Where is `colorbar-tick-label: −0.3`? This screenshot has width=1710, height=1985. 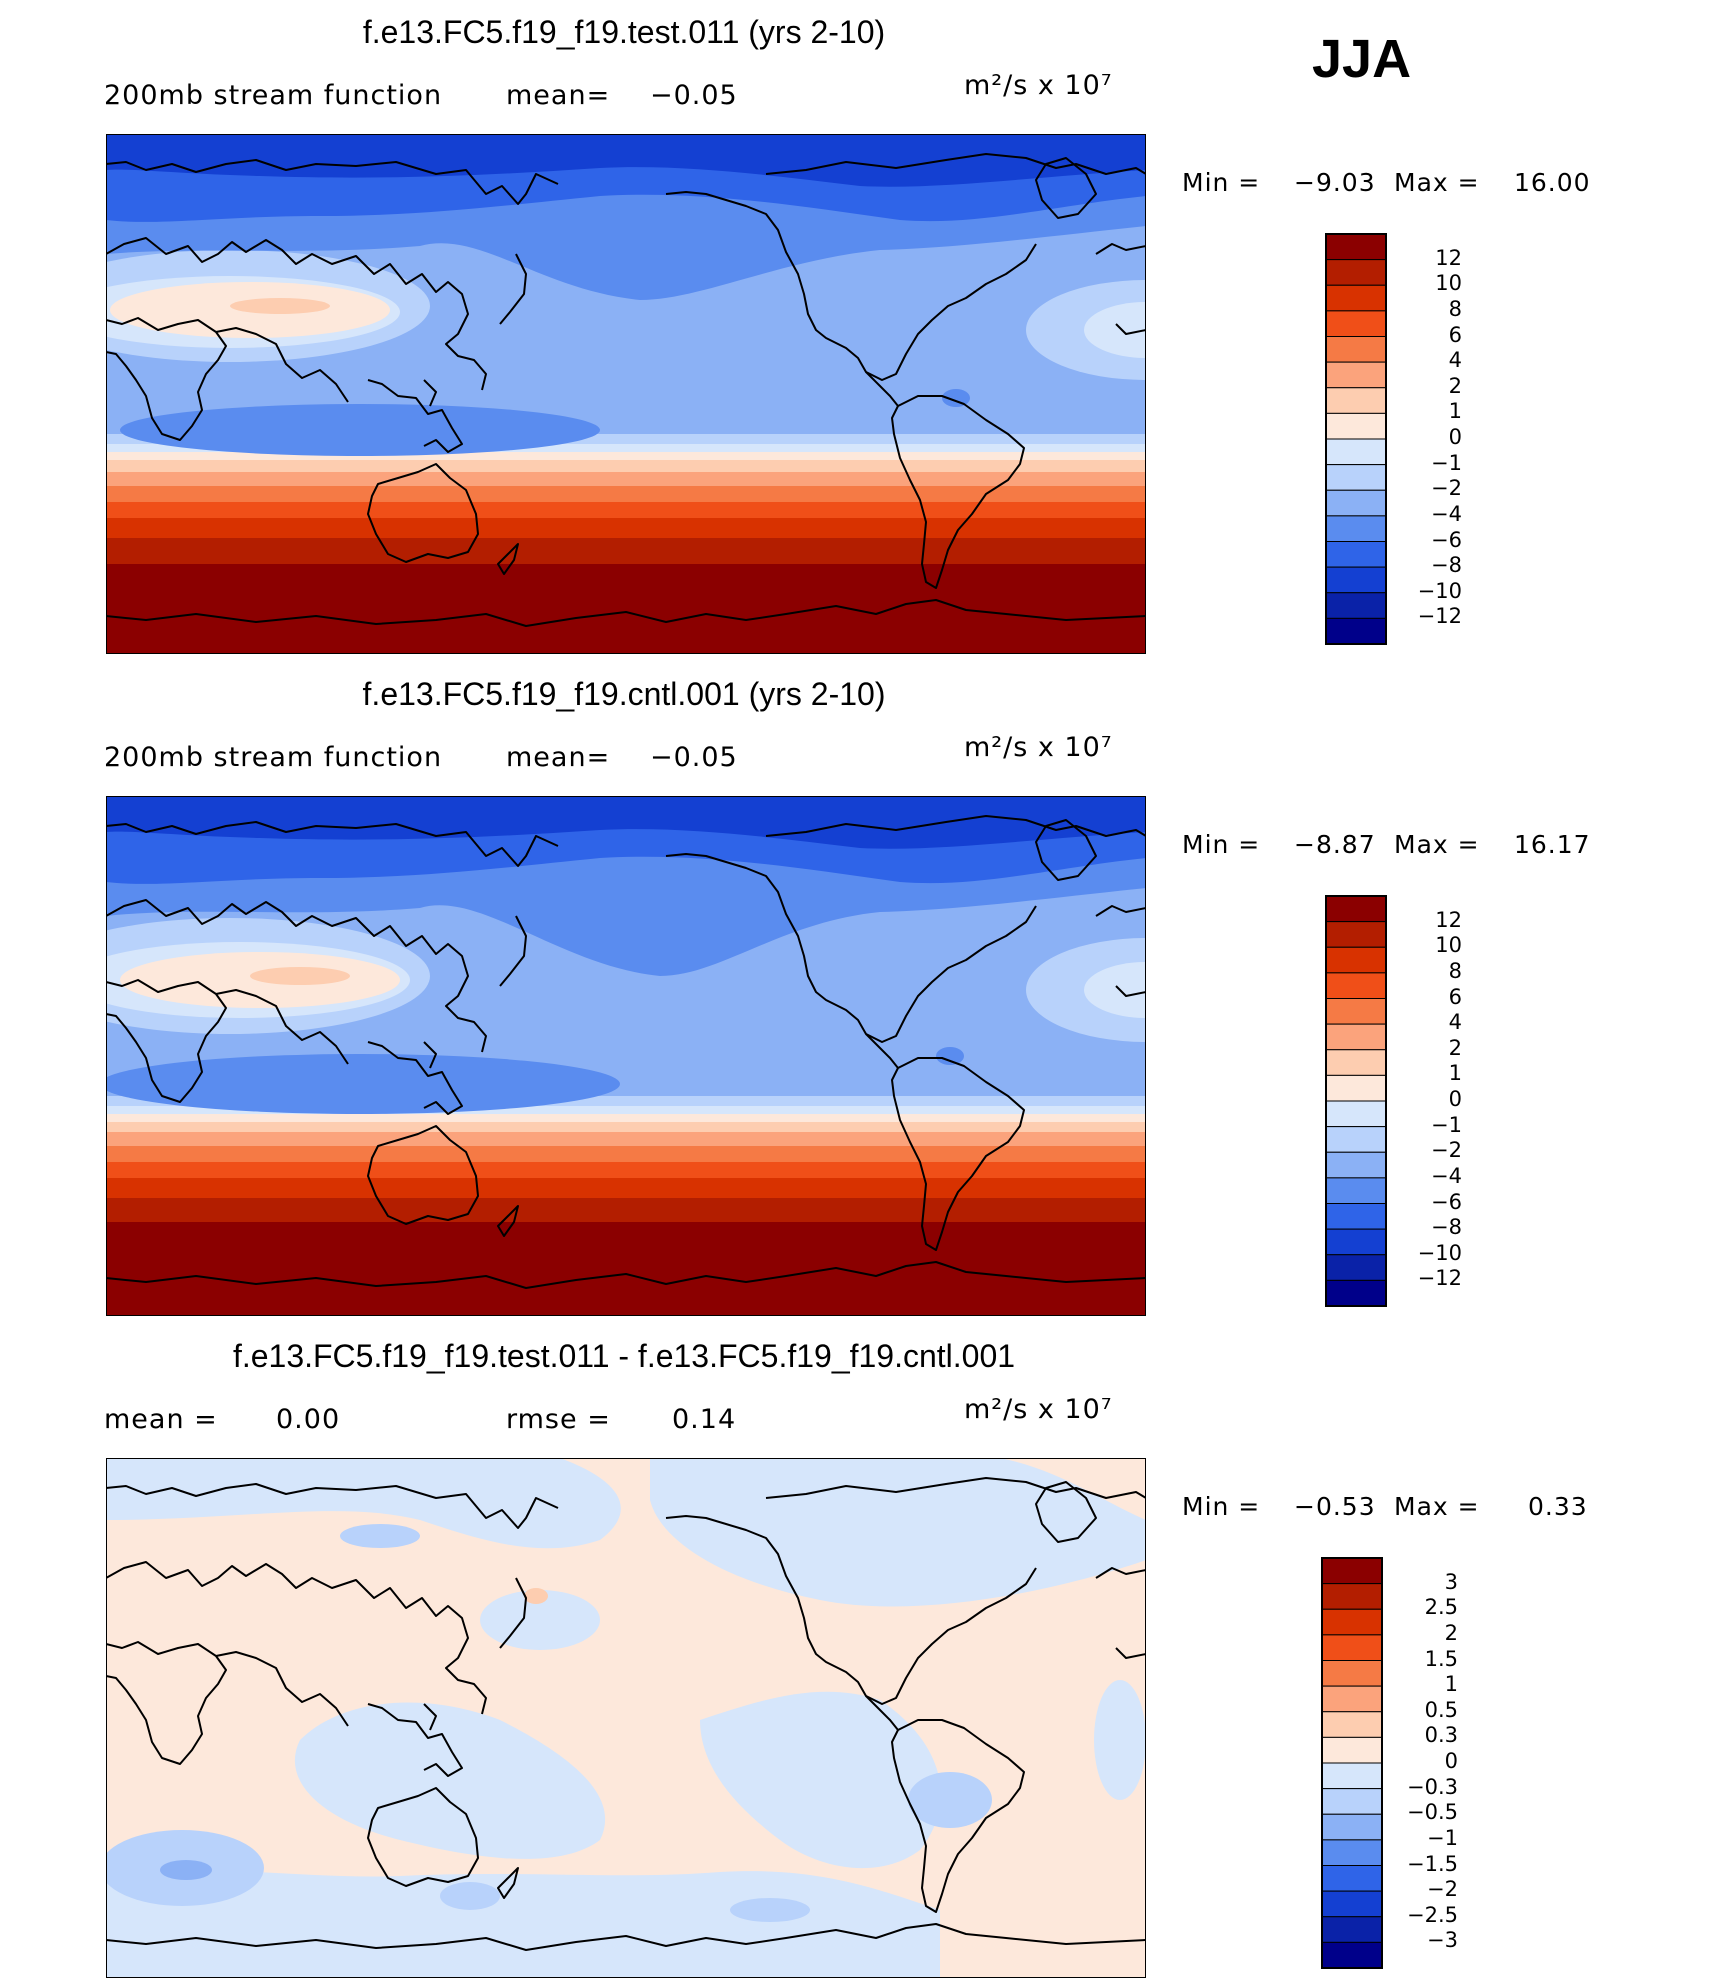 colorbar-tick-label: −0.3 is located at coordinates (1432, 1786).